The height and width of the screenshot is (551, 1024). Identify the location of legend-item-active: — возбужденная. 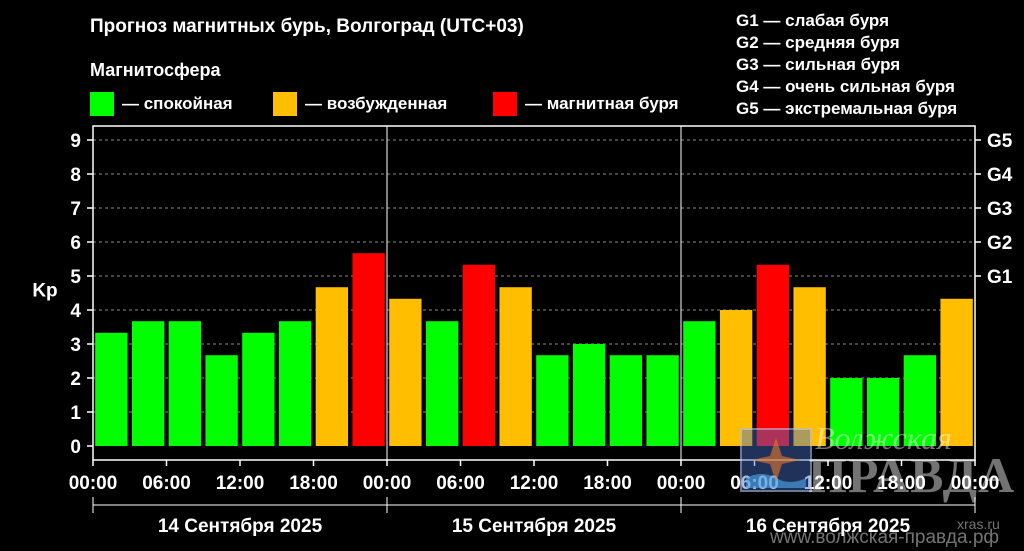
(360, 104).